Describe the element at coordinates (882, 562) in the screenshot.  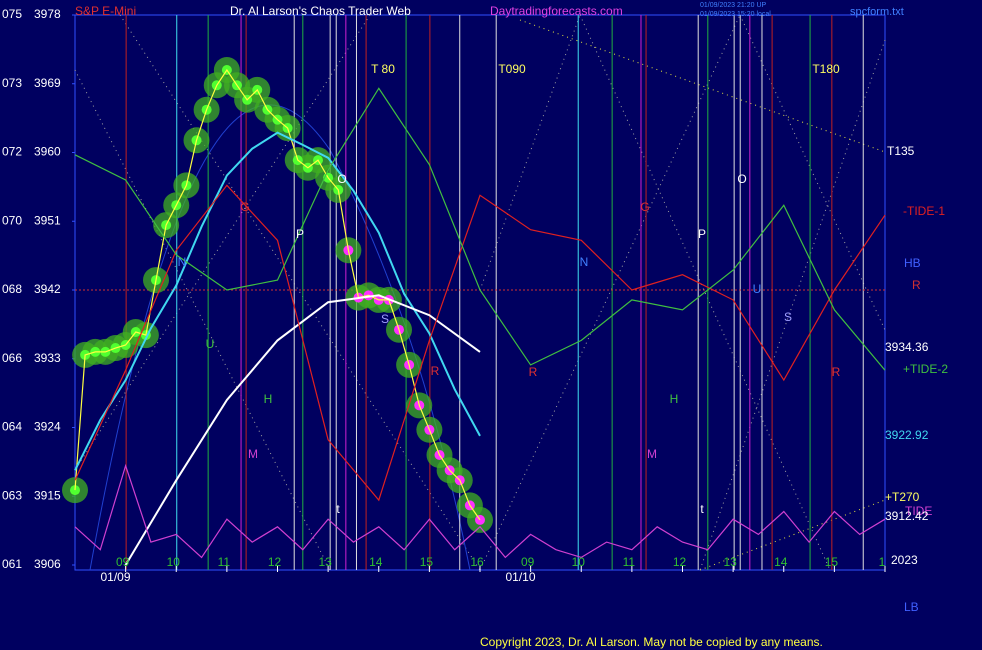
I see `x-tick-label: 1` at that location.